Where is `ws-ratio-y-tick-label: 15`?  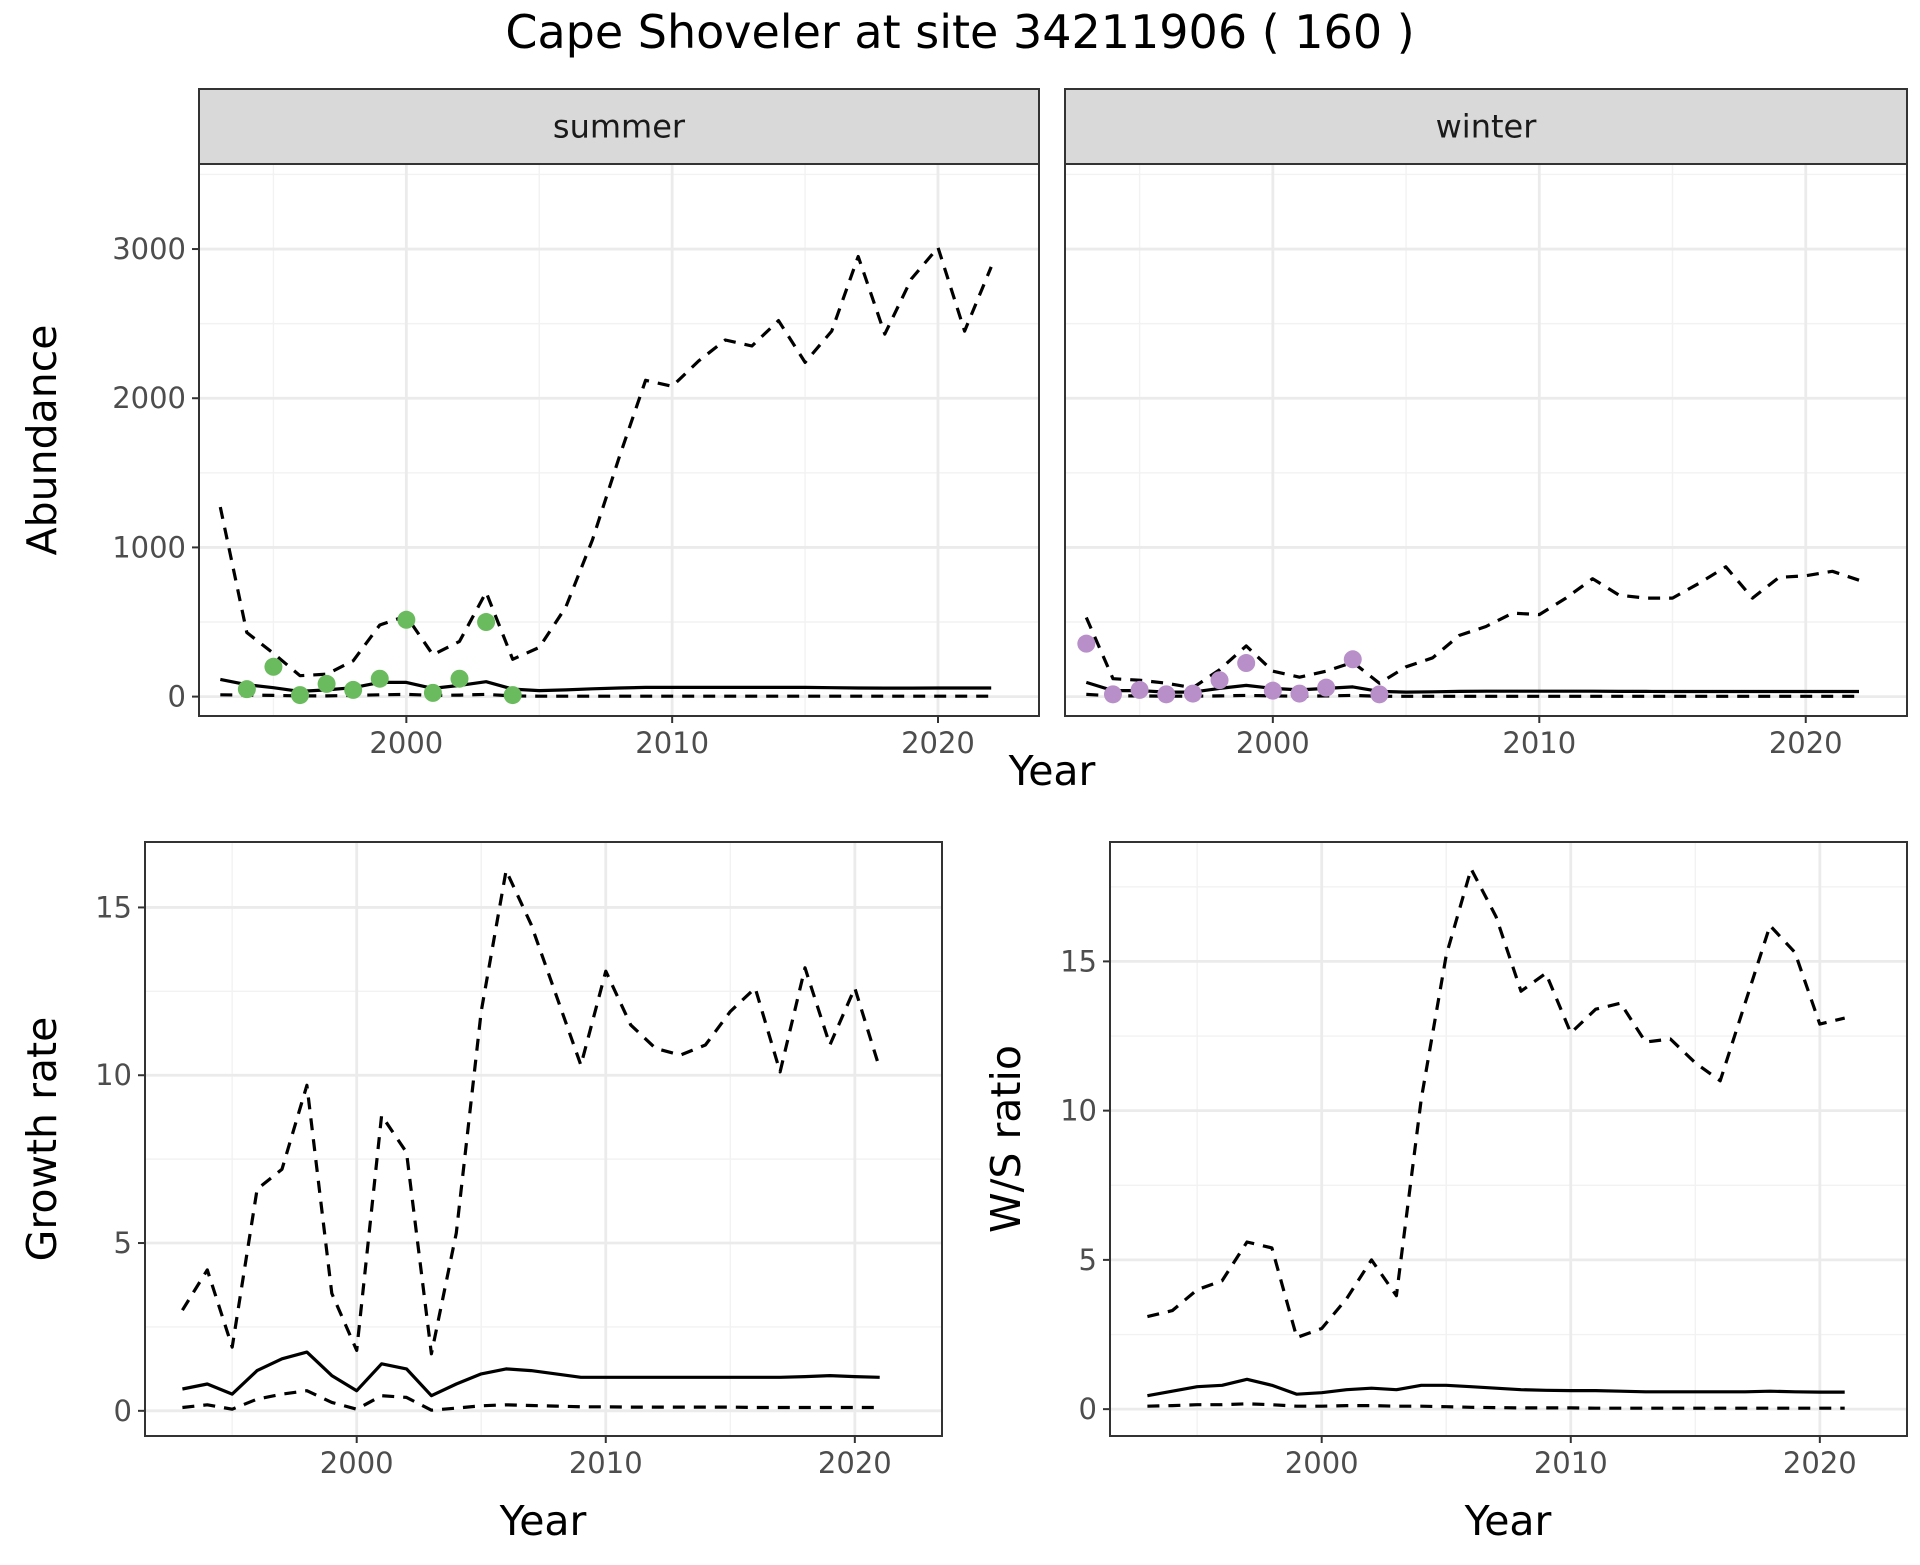 ws-ratio-y-tick-label: 15 is located at coordinates (1078, 961).